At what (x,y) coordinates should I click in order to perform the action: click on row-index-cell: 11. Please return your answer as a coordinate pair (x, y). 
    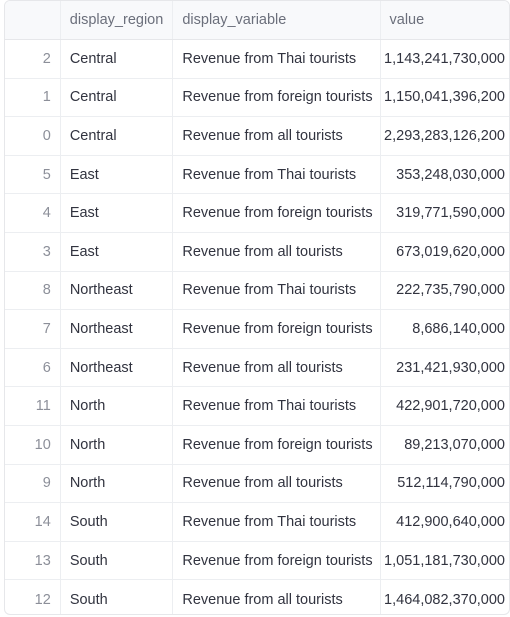
    Looking at the image, I should click on (33, 406).